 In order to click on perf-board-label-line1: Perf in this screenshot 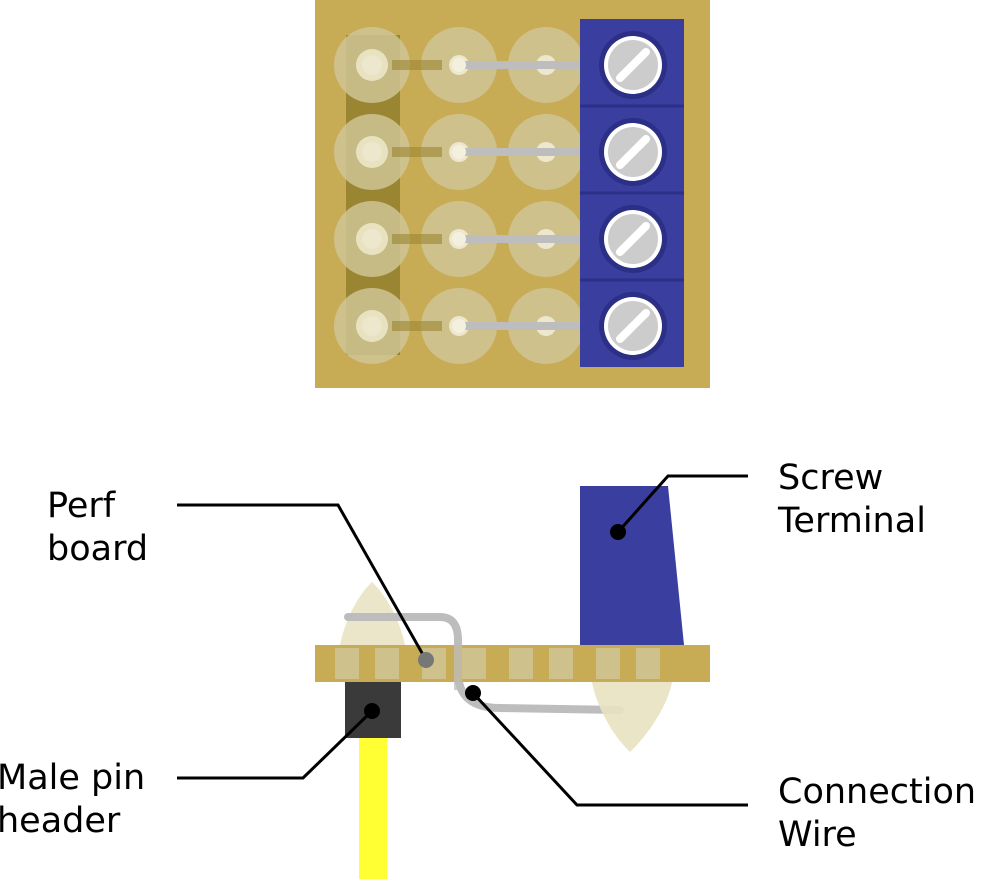, I will do `click(81, 506)`.